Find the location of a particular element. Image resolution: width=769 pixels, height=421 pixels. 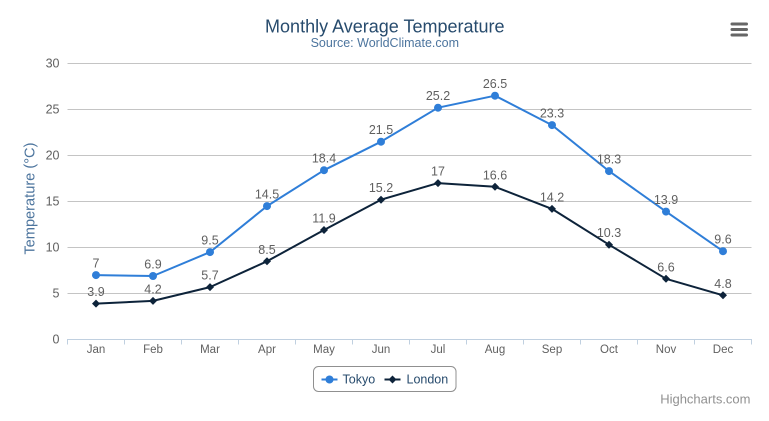

svg-text: Apr is located at coordinates (267, 350).